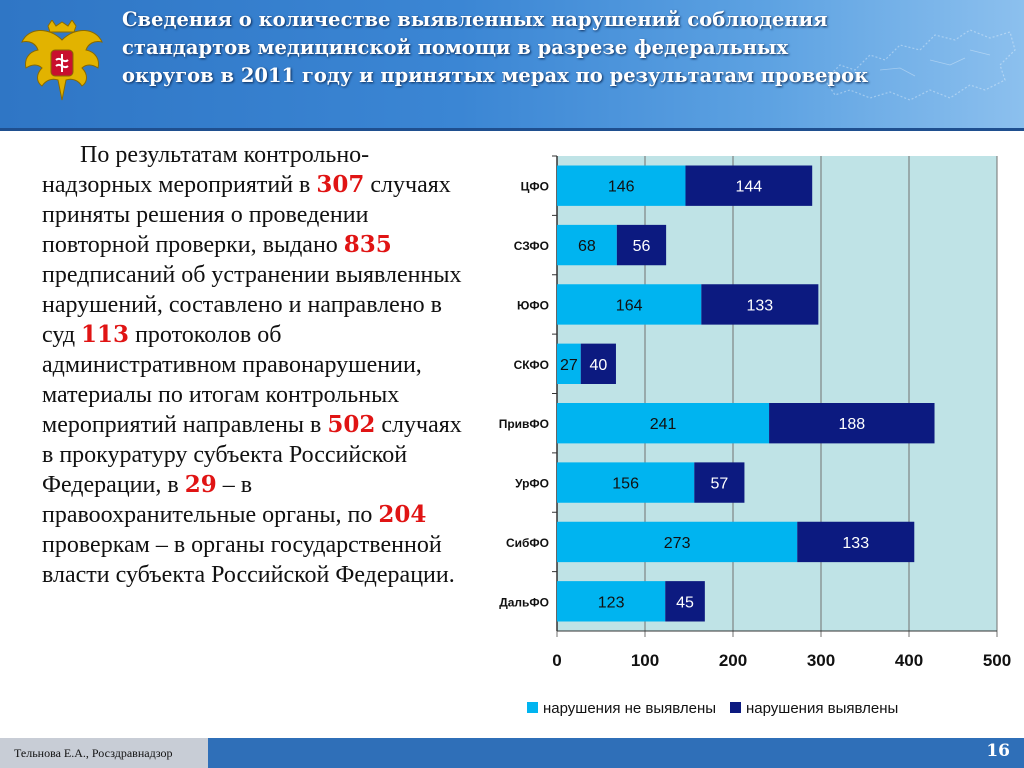 This screenshot has height=768, width=1024. Describe the element at coordinates (402, 514) in the screenshot. I see `highlight-number: 204` at that location.